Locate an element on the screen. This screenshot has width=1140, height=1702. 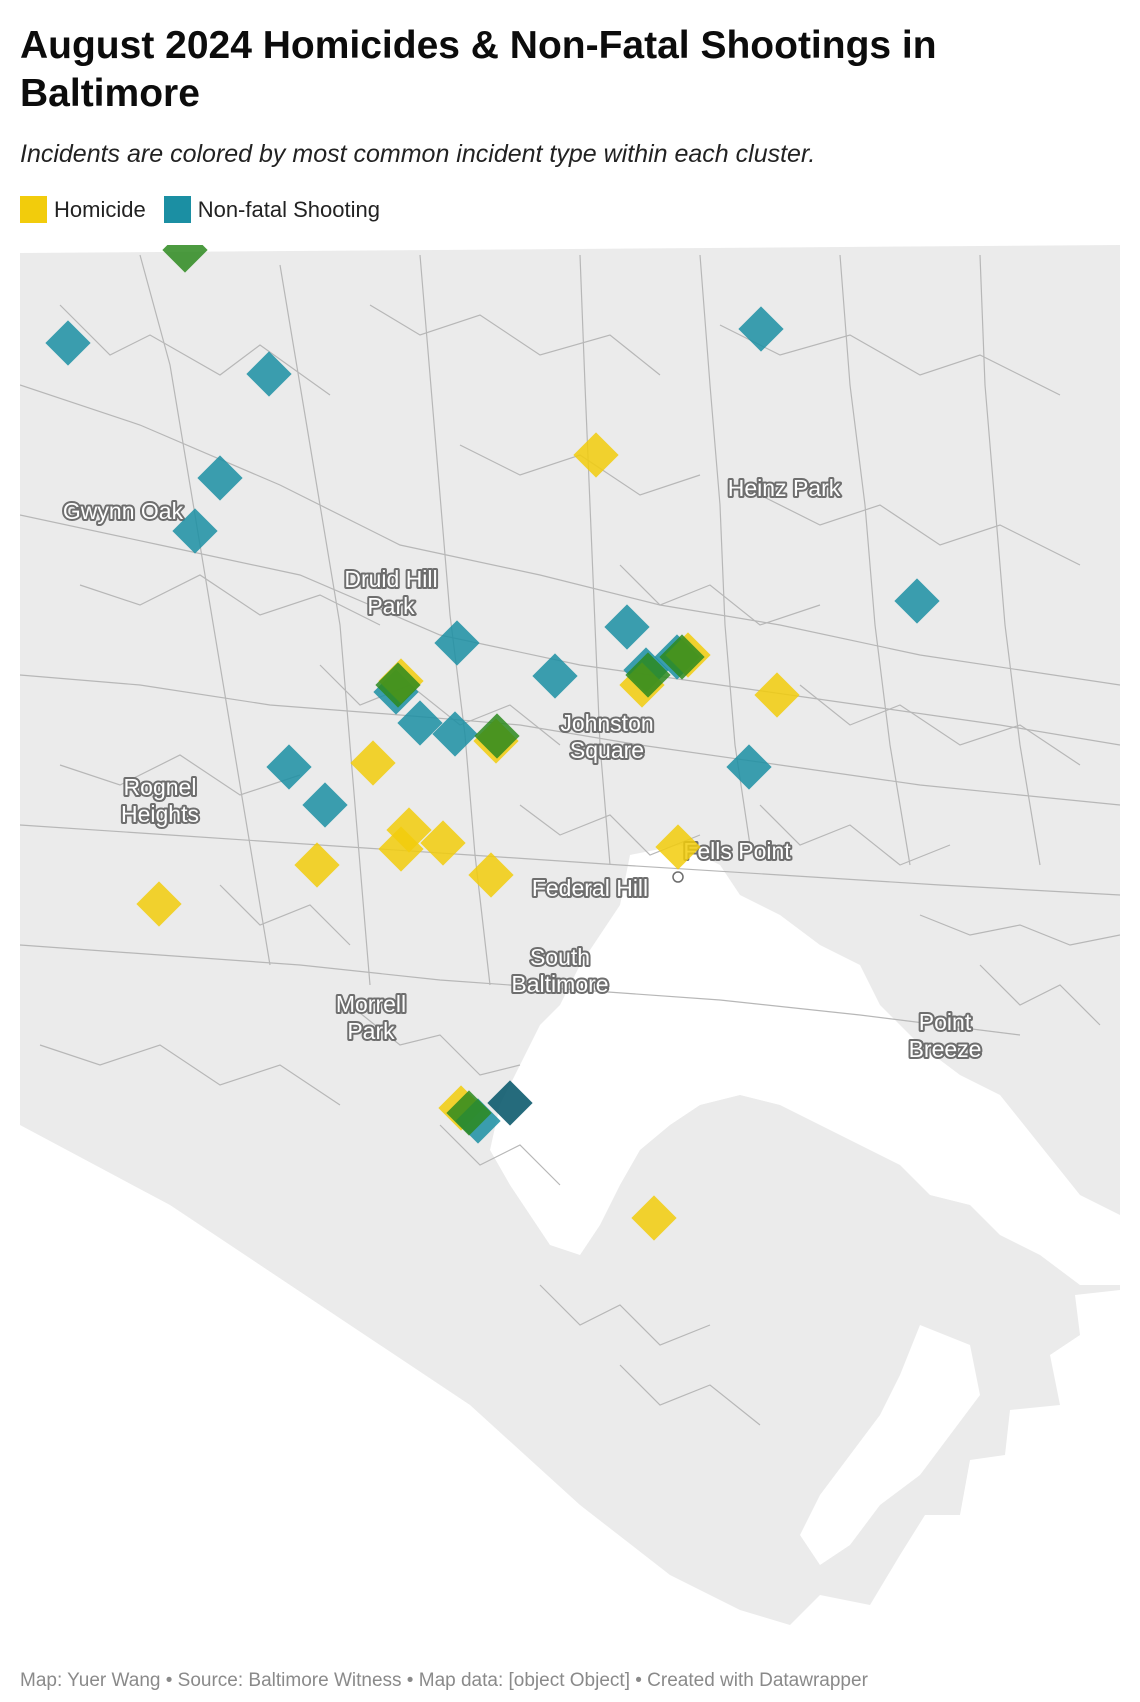
label-johnston-square: Johnston Square is located at coordinates (606, 736).